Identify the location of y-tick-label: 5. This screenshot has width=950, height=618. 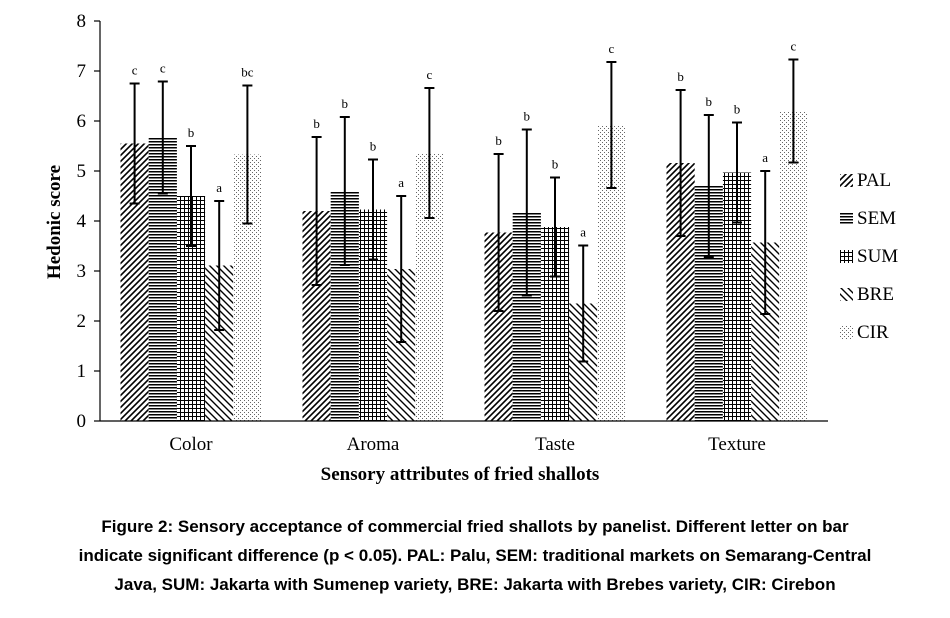
(82, 171).